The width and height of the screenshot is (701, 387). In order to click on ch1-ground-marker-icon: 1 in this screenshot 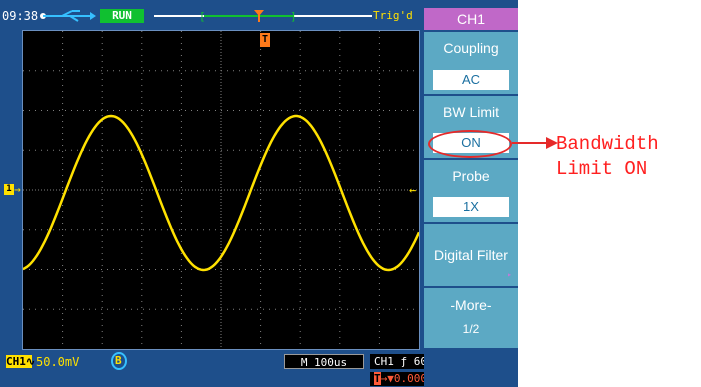, I will do `click(9, 189)`.